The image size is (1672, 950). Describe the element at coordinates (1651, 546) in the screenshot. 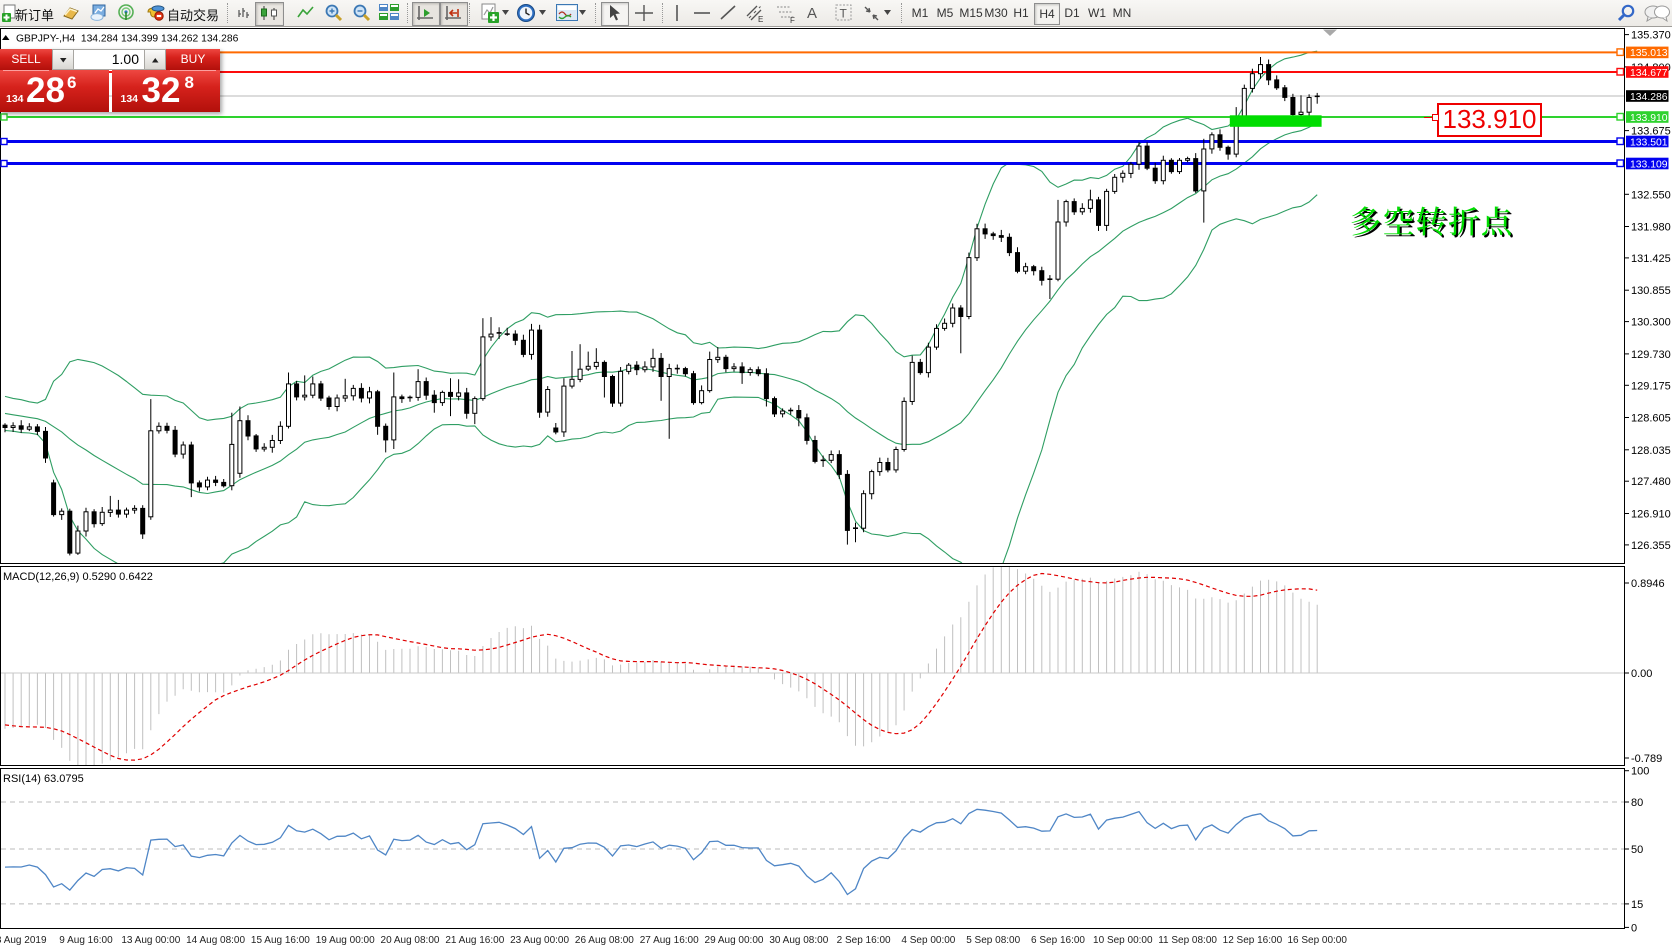

I see `svg-text: 126.355` at that location.